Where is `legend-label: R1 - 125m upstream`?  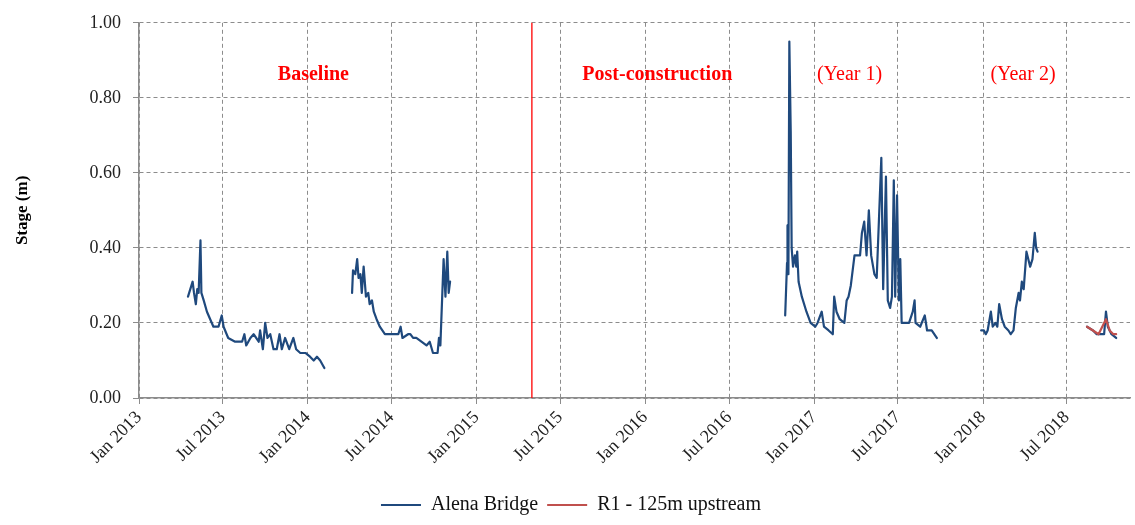 legend-label: R1 - 125m upstream is located at coordinates (679, 504).